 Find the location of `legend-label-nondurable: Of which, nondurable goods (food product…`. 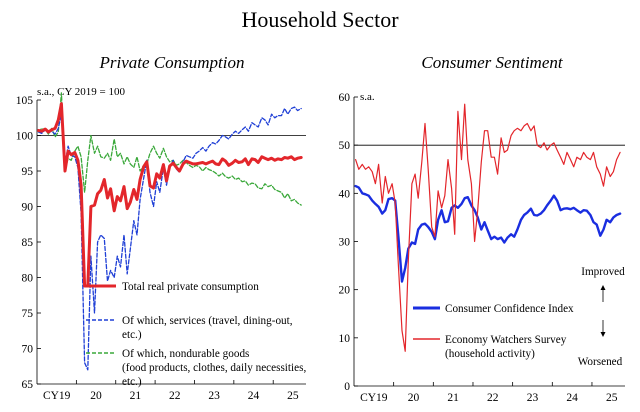

legend-label-nondurable: Of which, nondurable goods (food product… is located at coordinates (215, 368).